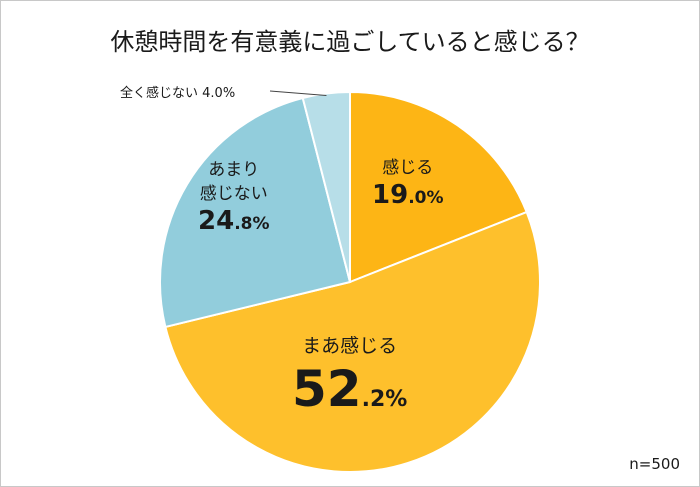  What do you see at coordinates (426, 198) in the screenshot?
I see `label-kanjiru-value-dec: .0%` at bounding box center [426, 198].